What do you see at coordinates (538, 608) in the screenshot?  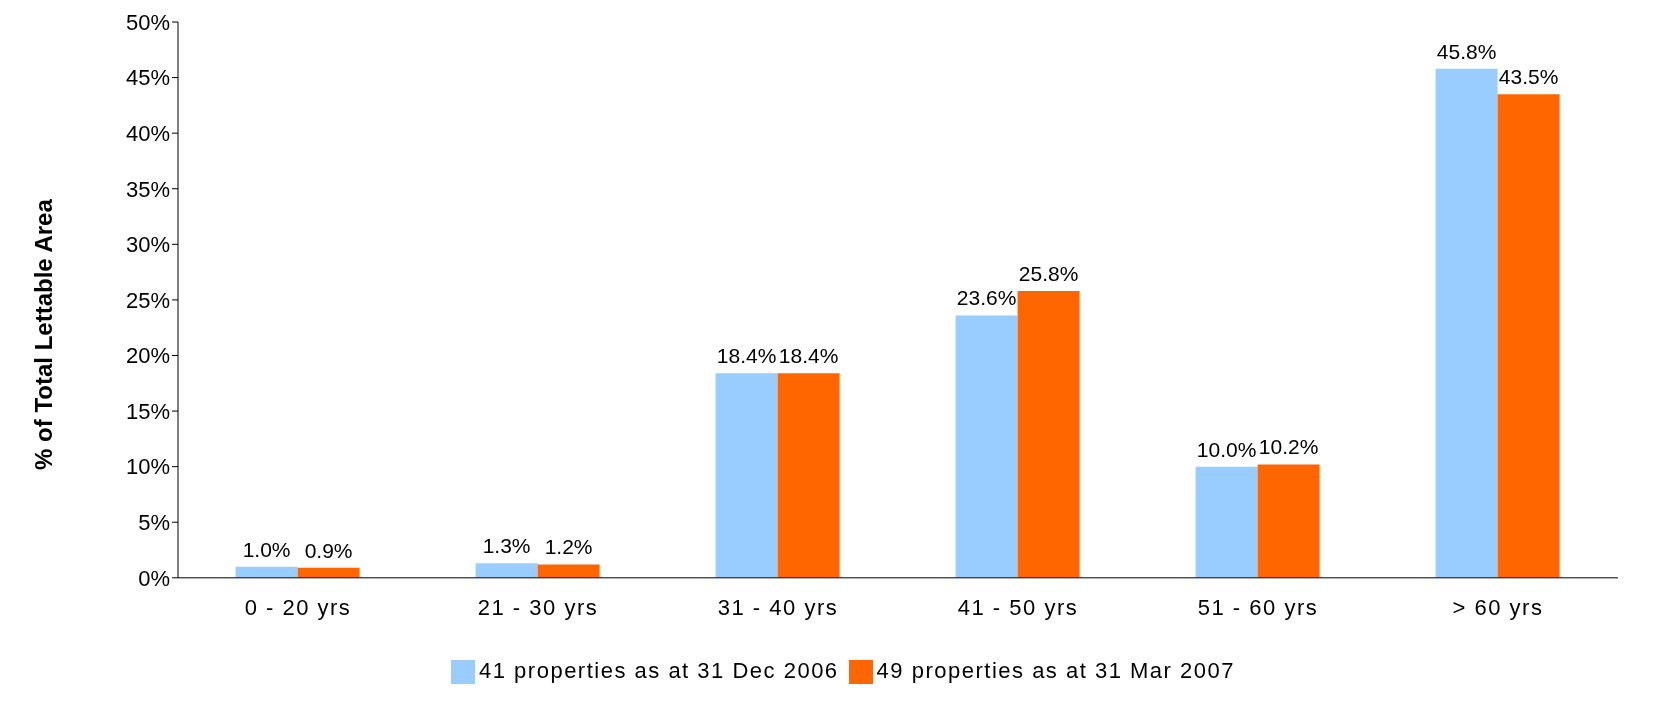 I see `x-tick-label: 21 - 30 yrs` at bounding box center [538, 608].